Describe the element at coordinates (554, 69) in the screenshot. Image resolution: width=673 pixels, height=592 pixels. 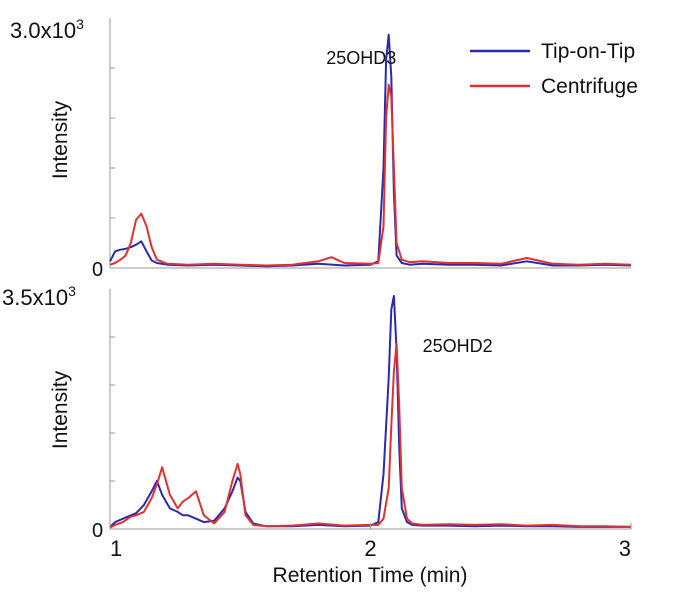
I see `legend: Tip-on-Tip Centrifuge` at that location.